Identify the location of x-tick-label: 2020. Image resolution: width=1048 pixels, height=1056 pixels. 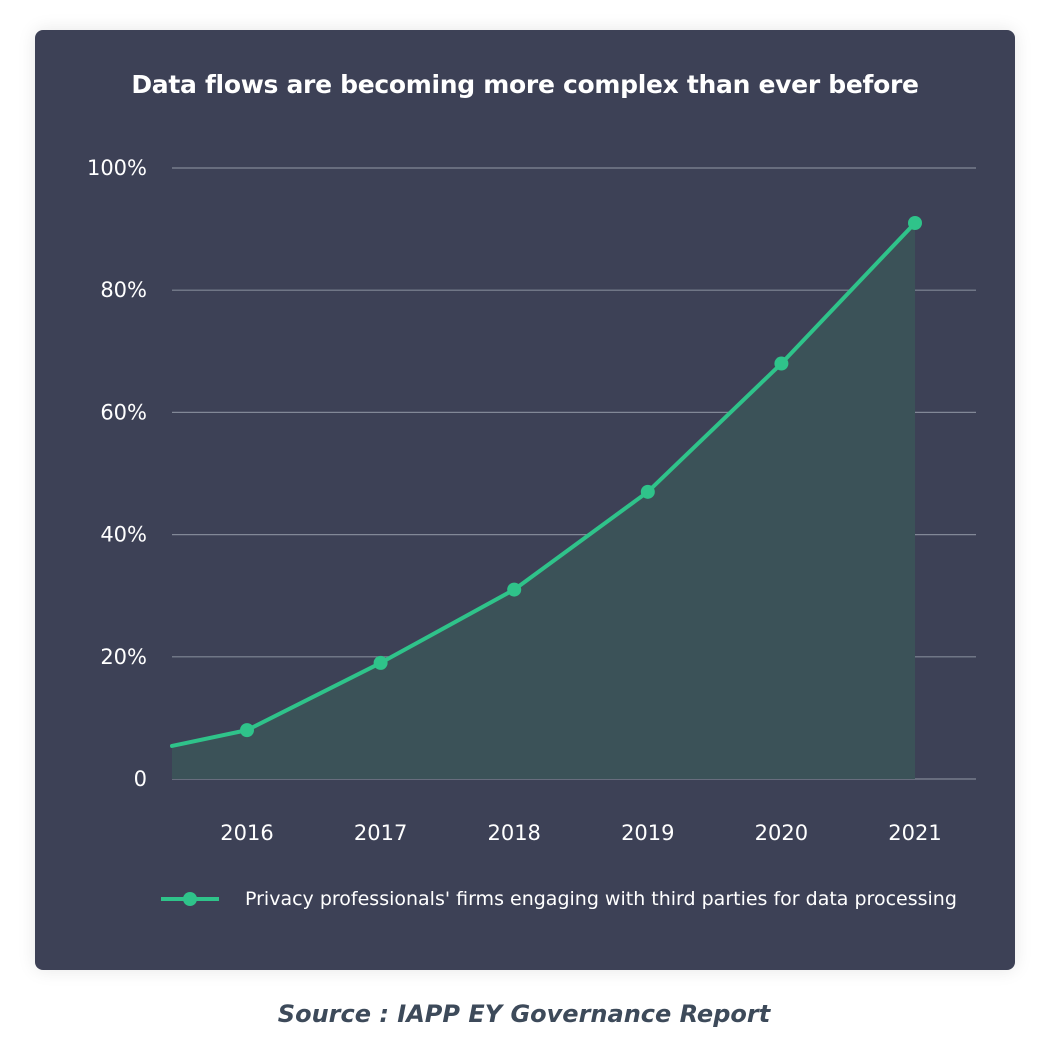
(781, 833).